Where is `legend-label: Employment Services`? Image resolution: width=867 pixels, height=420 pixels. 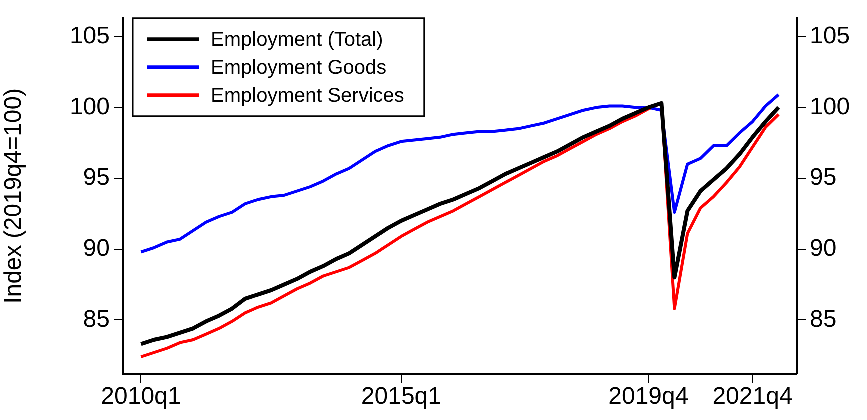
legend-label: Employment Services is located at coordinates (307, 95).